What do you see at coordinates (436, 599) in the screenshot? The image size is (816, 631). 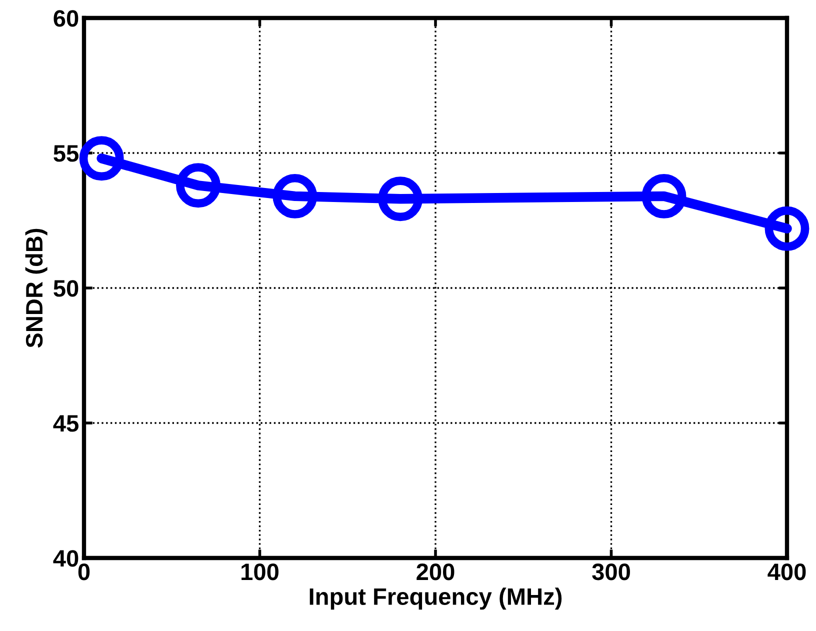 I see `x-axis-title: Input Frequency (MHz)` at bounding box center [436, 599].